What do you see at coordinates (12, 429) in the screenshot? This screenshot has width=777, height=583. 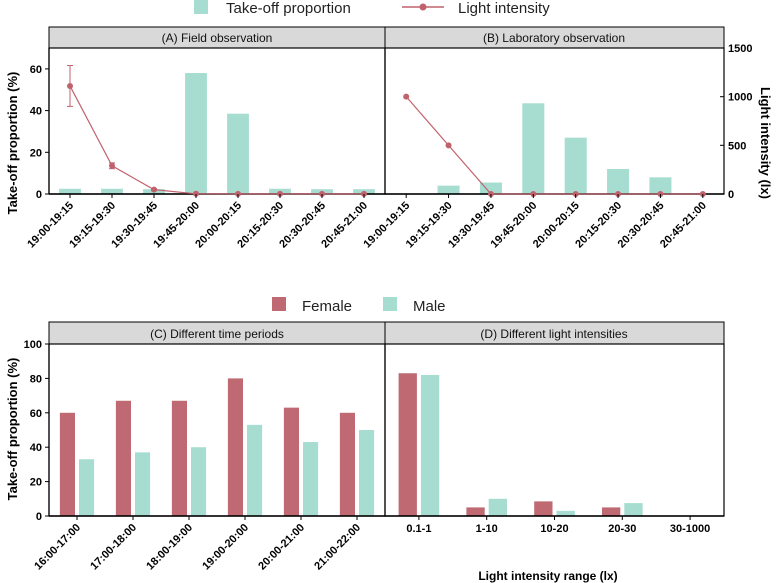 I see `ylabel-bottom: Take-off proportion (%)` at bounding box center [12, 429].